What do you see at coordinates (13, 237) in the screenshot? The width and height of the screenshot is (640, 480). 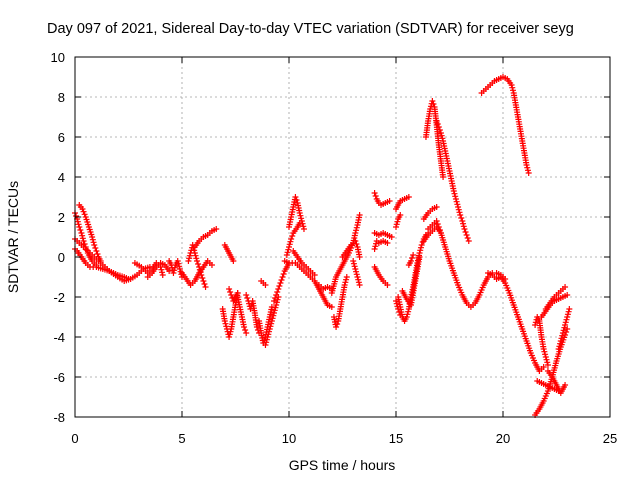 I see `y-axis-title: SDTVAR / TECUs` at bounding box center [13, 237].